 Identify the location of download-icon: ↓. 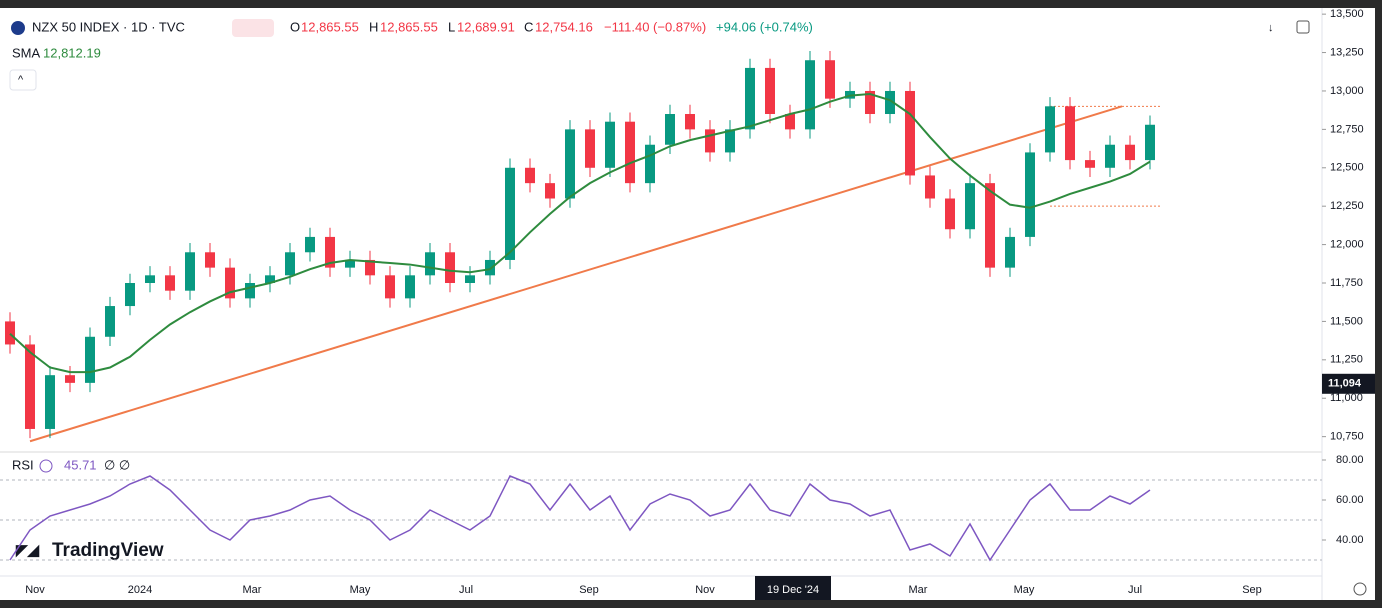
(1271, 28).